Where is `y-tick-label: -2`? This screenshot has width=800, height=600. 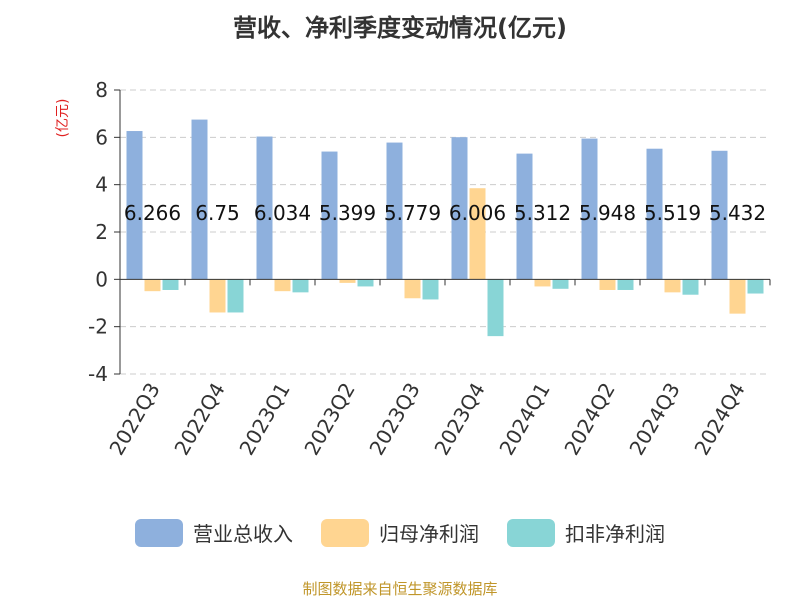 y-tick-label: -2 is located at coordinates (98, 327).